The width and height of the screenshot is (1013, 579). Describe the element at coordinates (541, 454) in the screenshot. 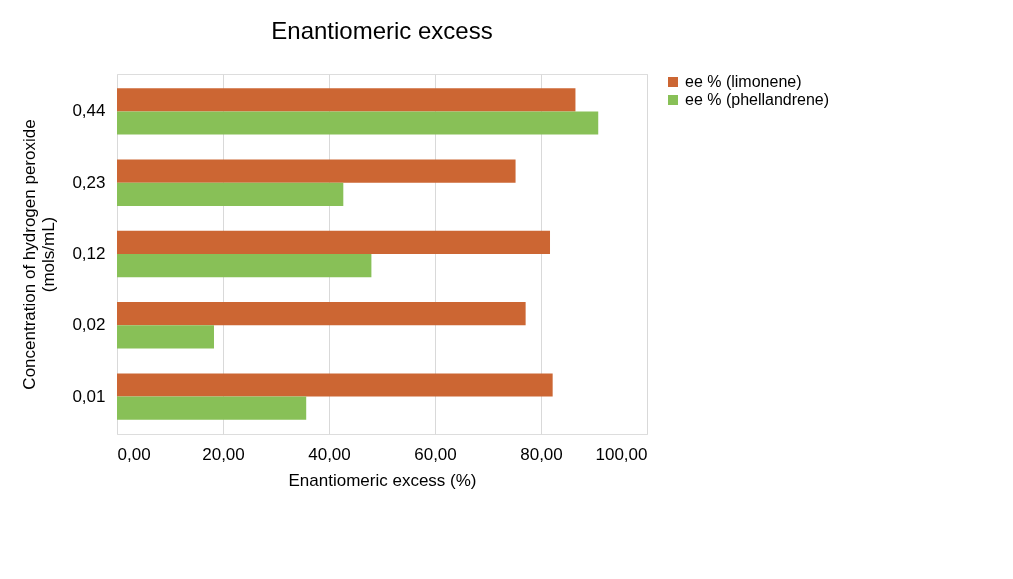

I see `x-tick-label: 80,00` at that location.